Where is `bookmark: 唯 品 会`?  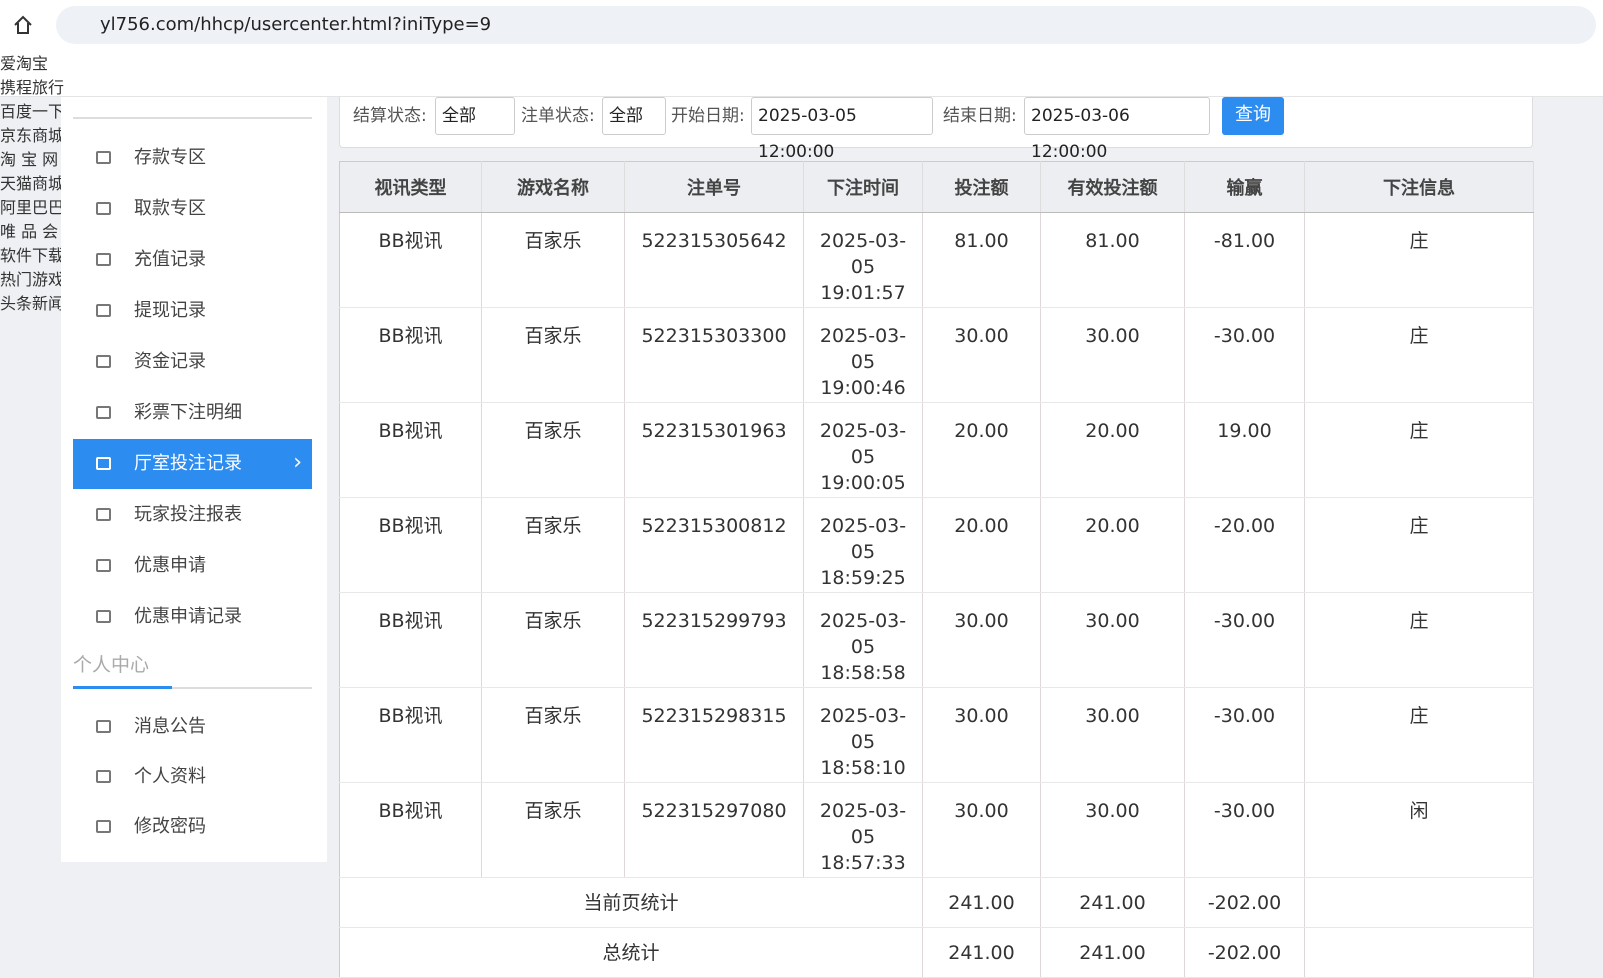
bookmark: 唯 品 会 is located at coordinates (801, 230).